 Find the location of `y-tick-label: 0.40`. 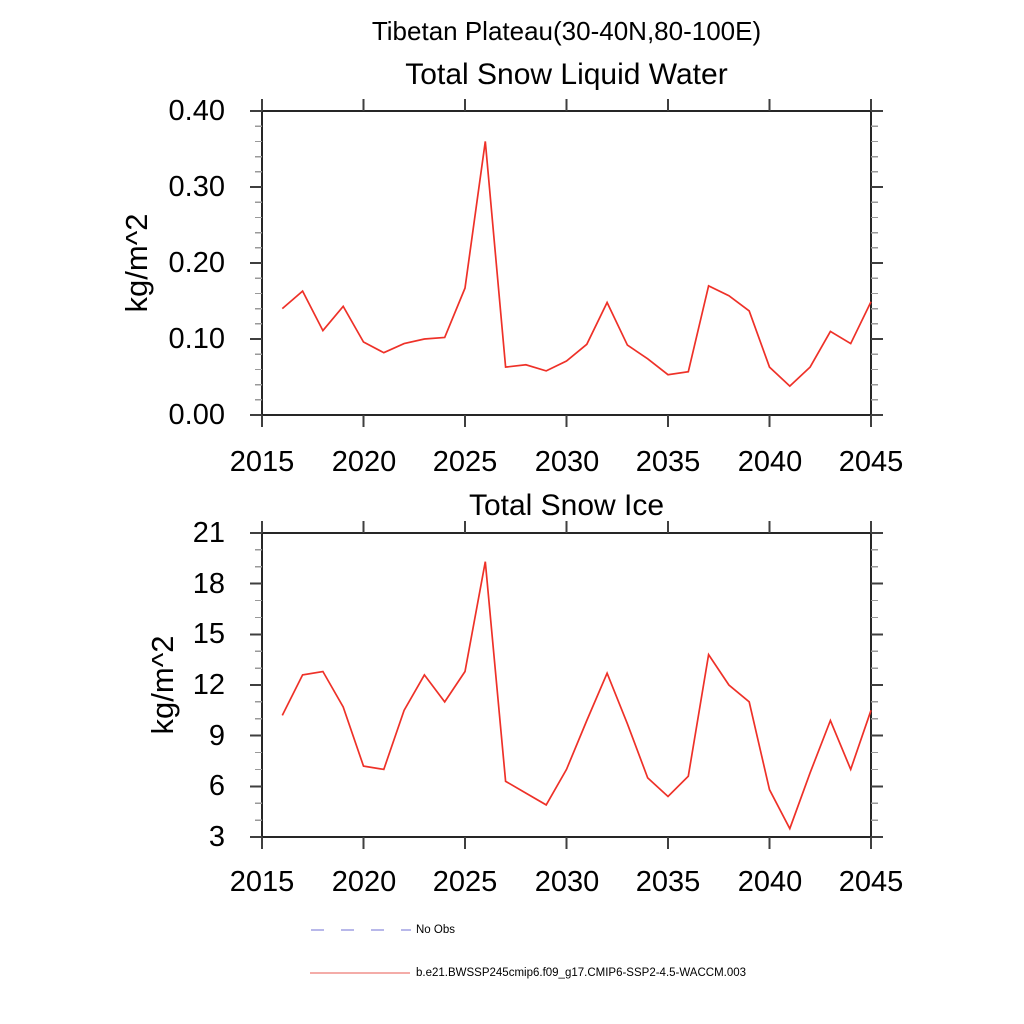

y-tick-label: 0.40 is located at coordinates (196, 111).